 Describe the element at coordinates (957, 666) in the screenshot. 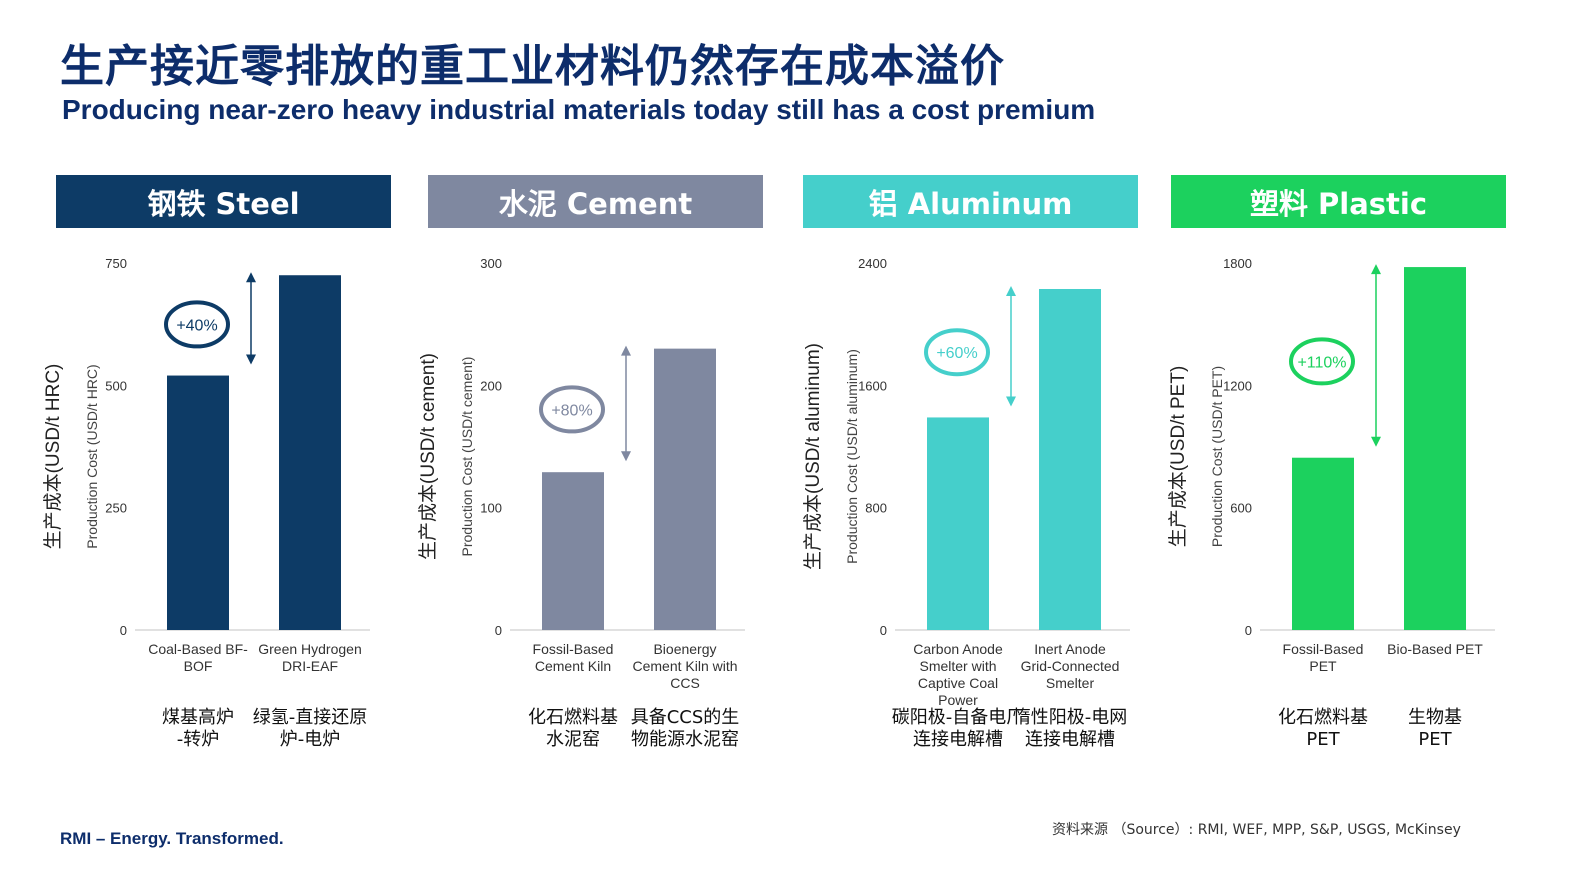

I see `x-tick-label: Smelter with` at that location.